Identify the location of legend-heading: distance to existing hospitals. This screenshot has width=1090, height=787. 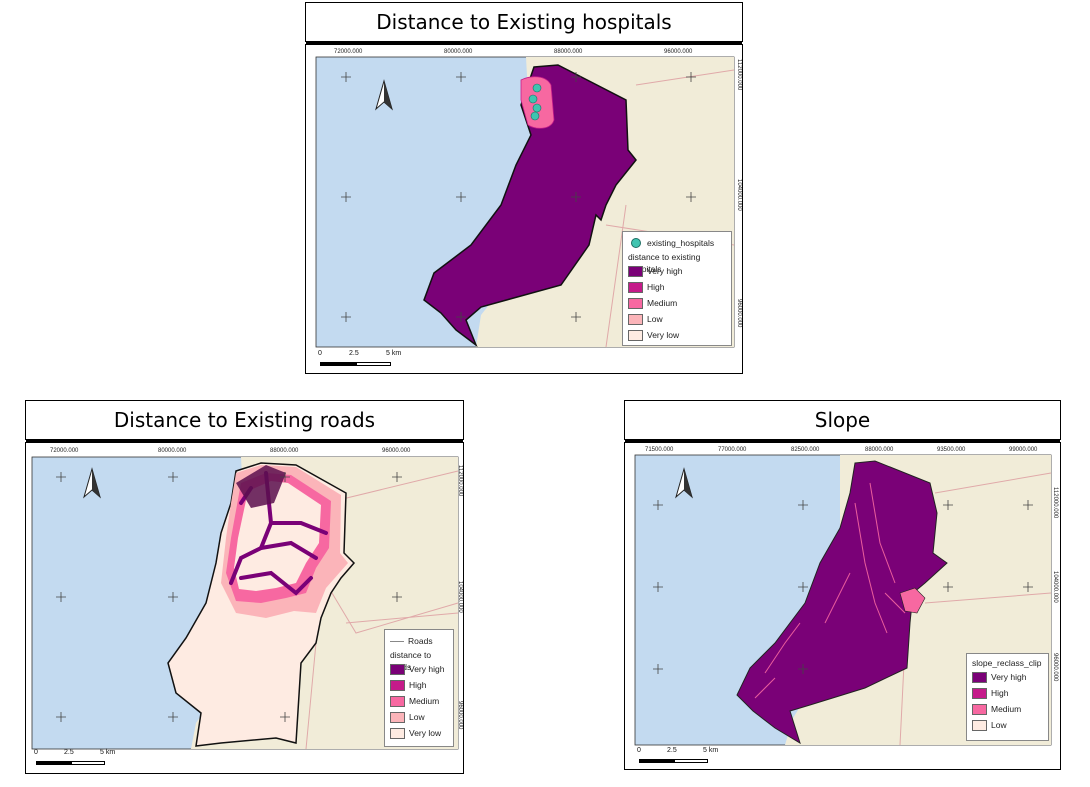
(664, 263).